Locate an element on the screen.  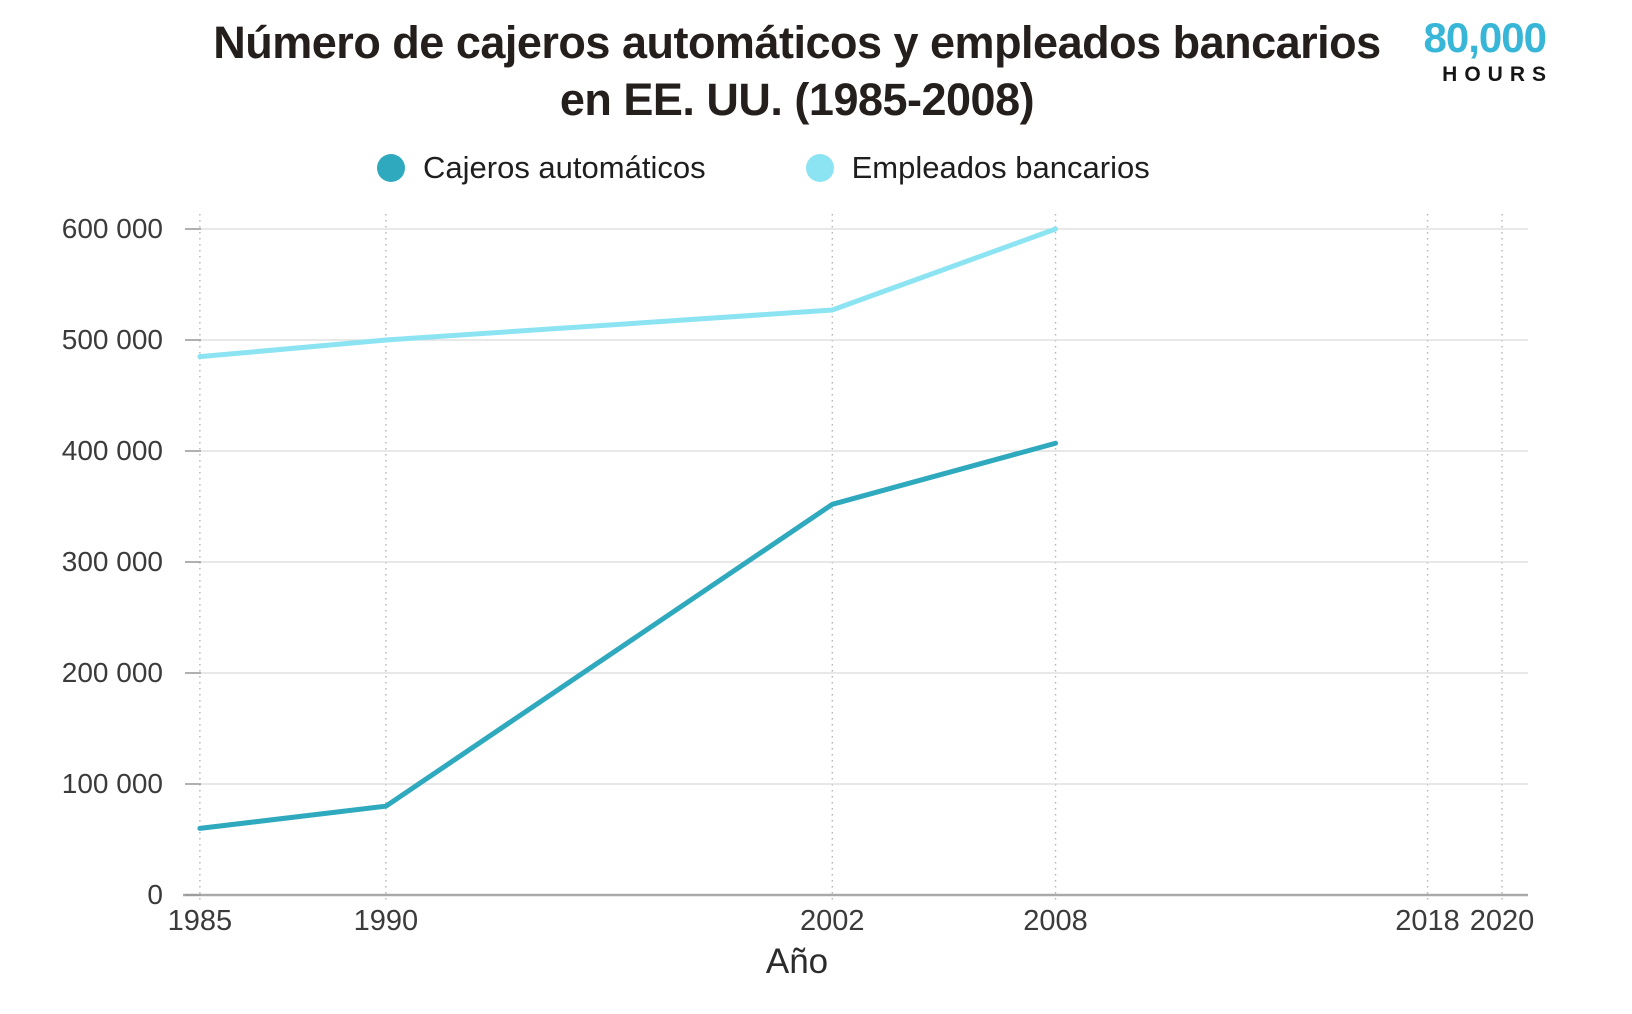
x-tick-label: 2020 is located at coordinates (1502, 921).